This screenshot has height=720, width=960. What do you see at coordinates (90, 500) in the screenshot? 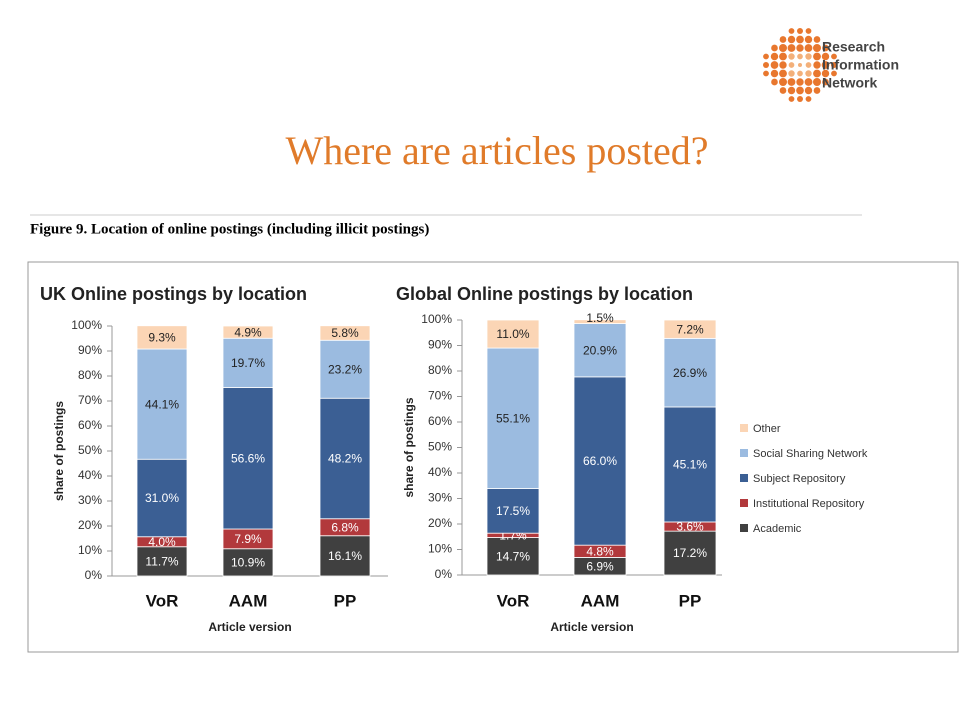
I see `y-tick-label: 30%` at bounding box center [90, 500].